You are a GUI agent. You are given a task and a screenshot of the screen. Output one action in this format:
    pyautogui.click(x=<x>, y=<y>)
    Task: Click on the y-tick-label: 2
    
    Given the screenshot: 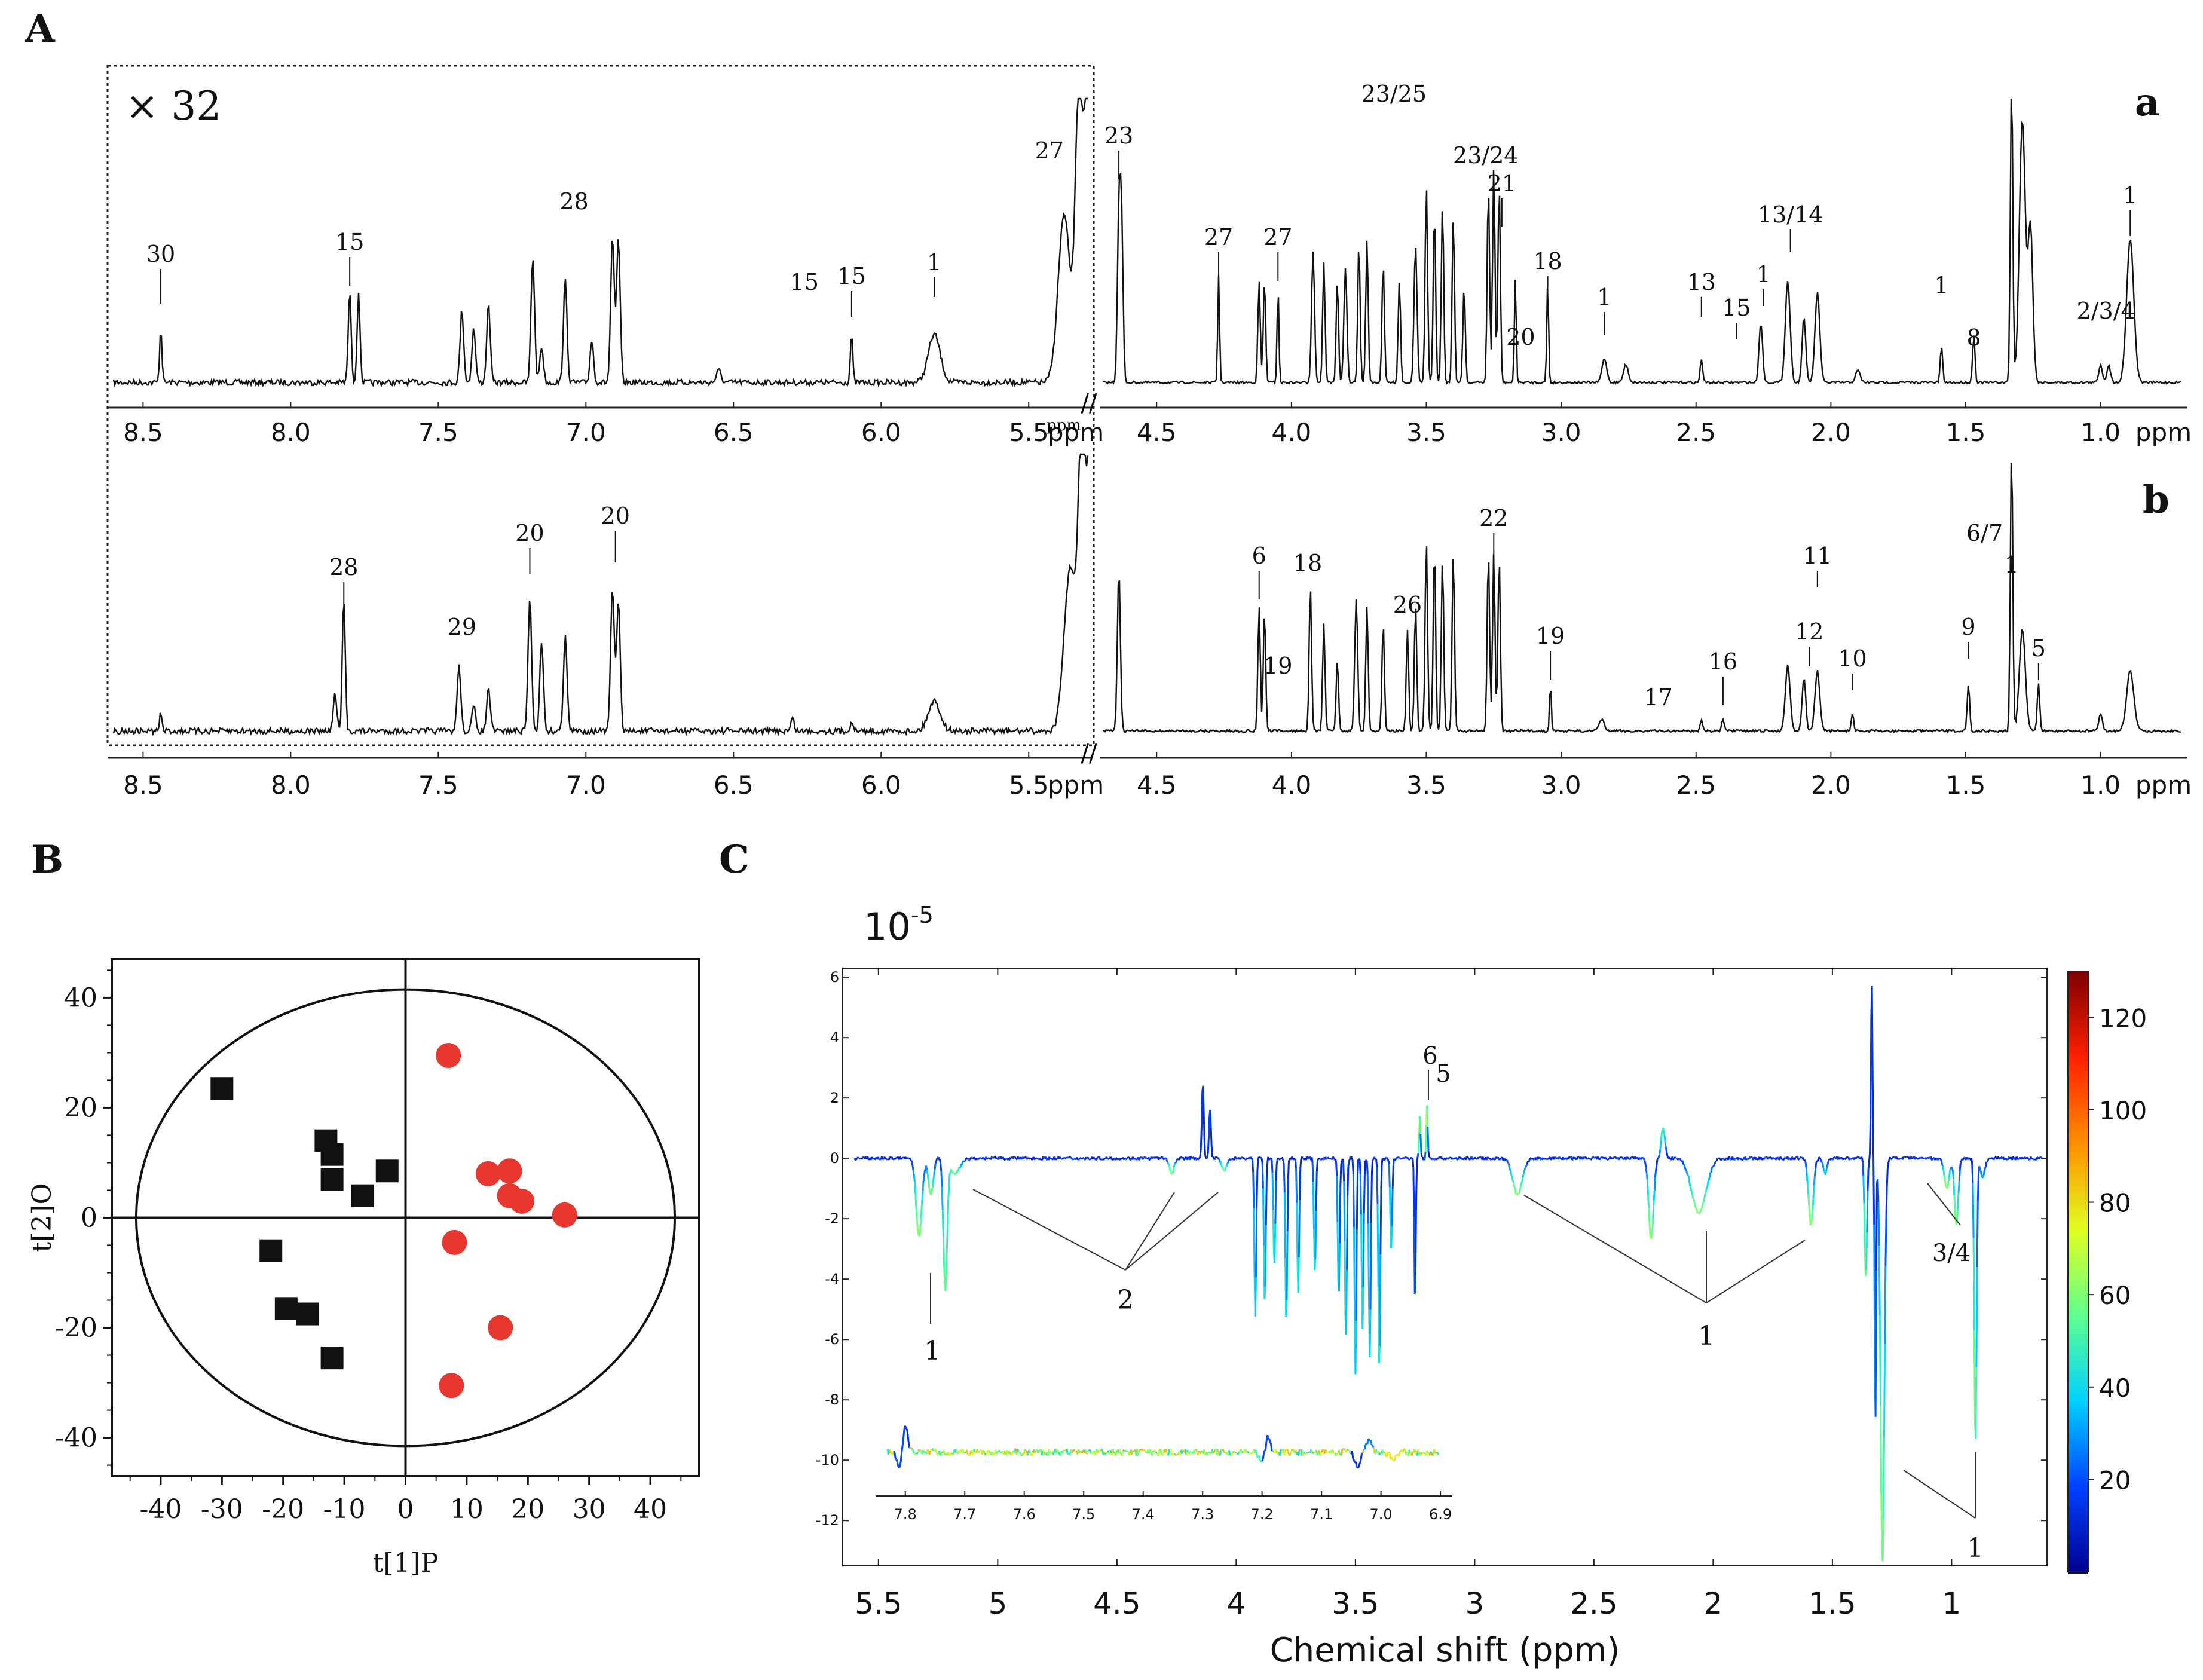 What is the action you would take?
    pyautogui.click(x=834, y=1098)
    